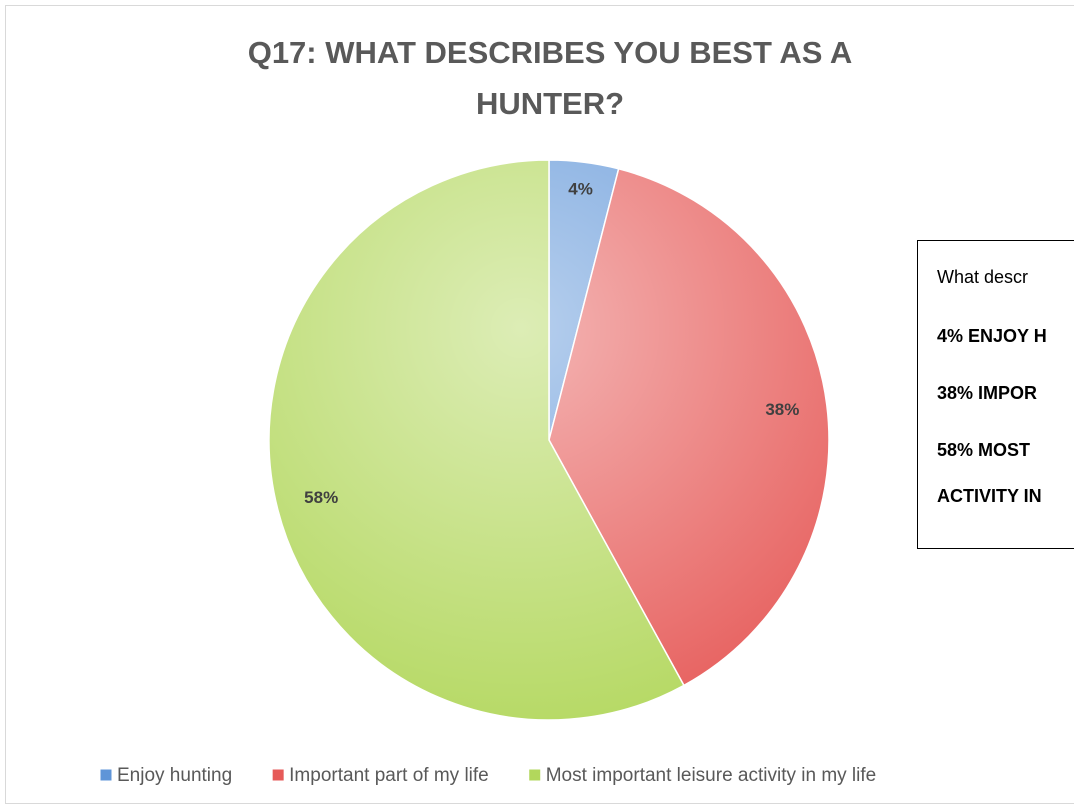 Image resolution: width=1074 pixels, height=810 pixels. What do you see at coordinates (983, 450) in the screenshot?
I see `annotation-text: 58% MOST` at bounding box center [983, 450].